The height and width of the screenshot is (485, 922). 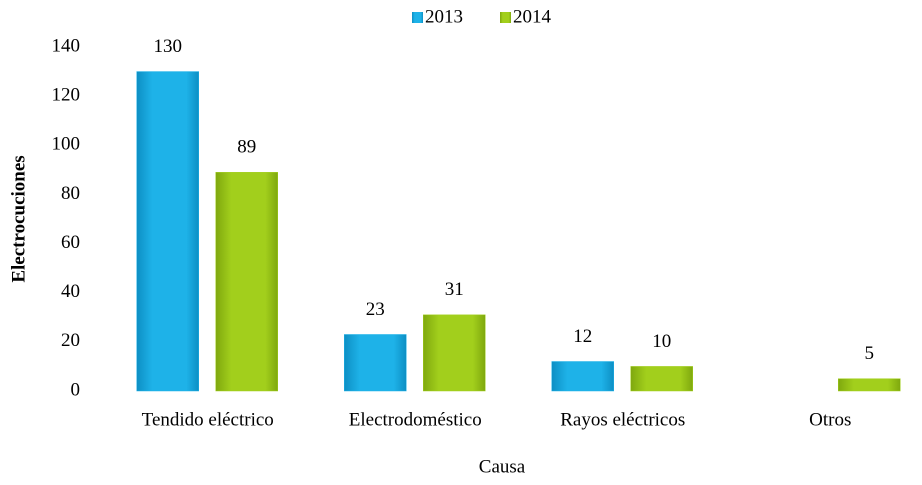 What do you see at coordinates (66, 45) in the screenshot?
I see `y-tick-label: 140` at bounding box center [66, 45].